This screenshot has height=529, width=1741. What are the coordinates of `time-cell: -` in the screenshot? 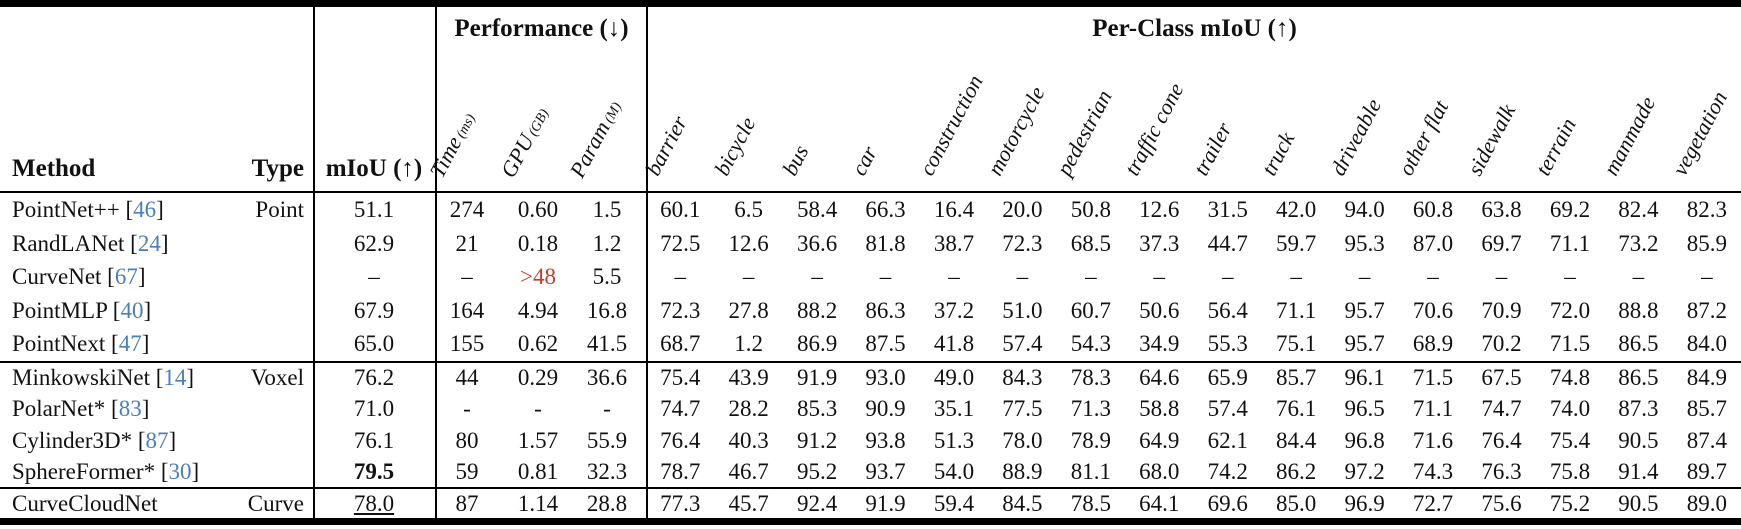 It's located at (467, 409).